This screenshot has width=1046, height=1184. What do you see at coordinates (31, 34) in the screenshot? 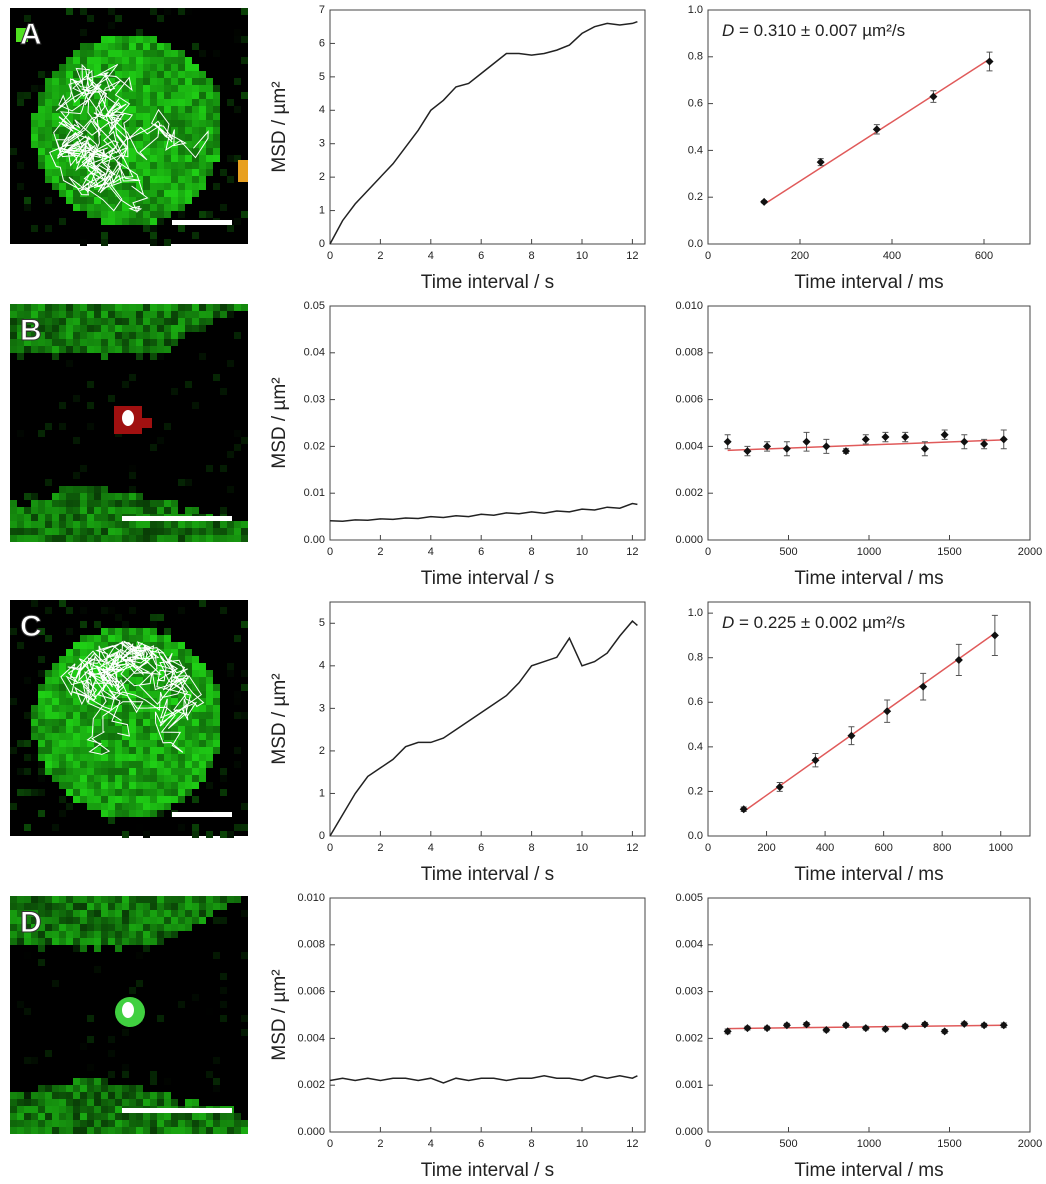
I see `panel-letter: A` at bounding box center [31, 34].